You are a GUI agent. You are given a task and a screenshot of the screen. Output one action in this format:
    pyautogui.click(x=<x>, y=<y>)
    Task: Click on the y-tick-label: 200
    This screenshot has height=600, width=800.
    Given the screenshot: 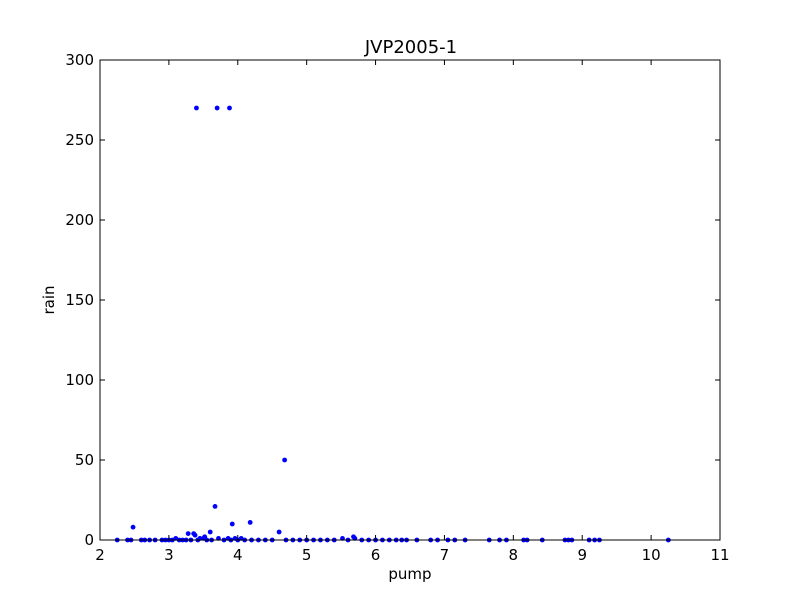 What is the action you would take?
    pyautogui.click(x=79, y=220)
    